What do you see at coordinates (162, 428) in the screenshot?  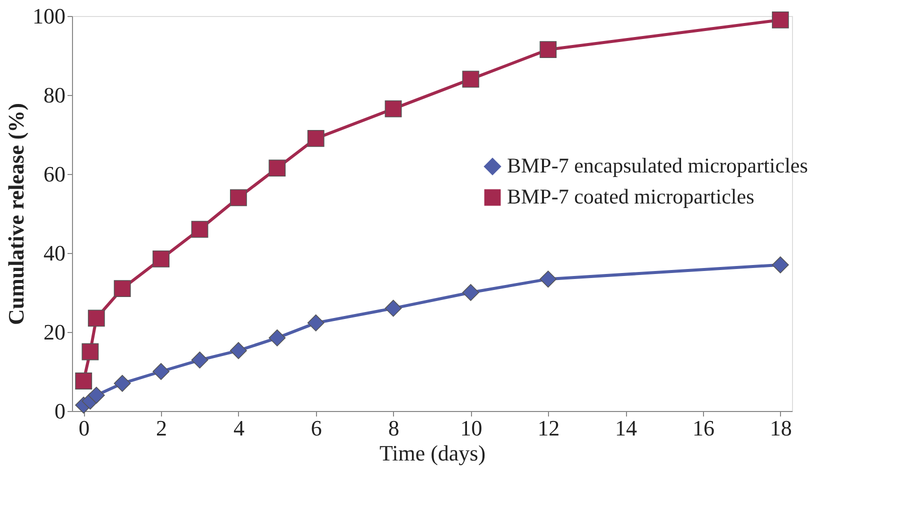 I see `x-tick-label: 2` at bounding box center [162, 428].